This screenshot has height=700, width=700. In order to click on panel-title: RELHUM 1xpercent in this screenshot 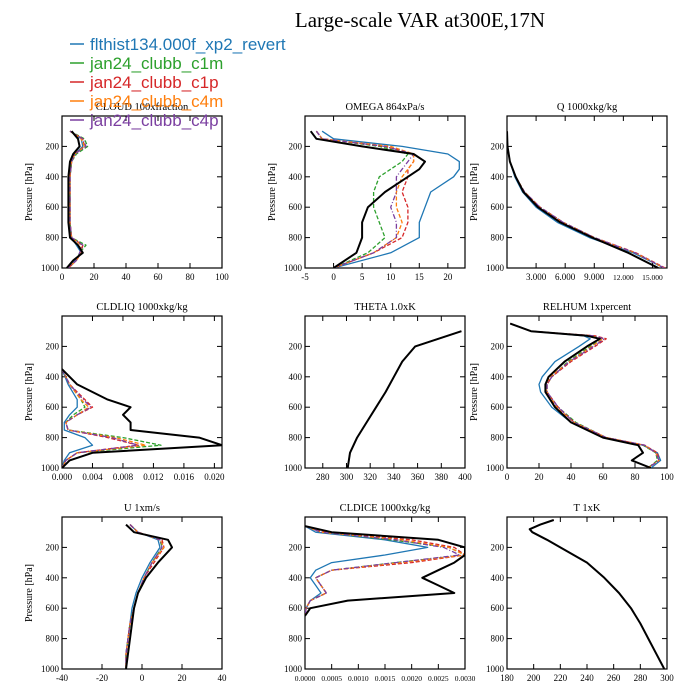, I will do `click(587, 307)`.